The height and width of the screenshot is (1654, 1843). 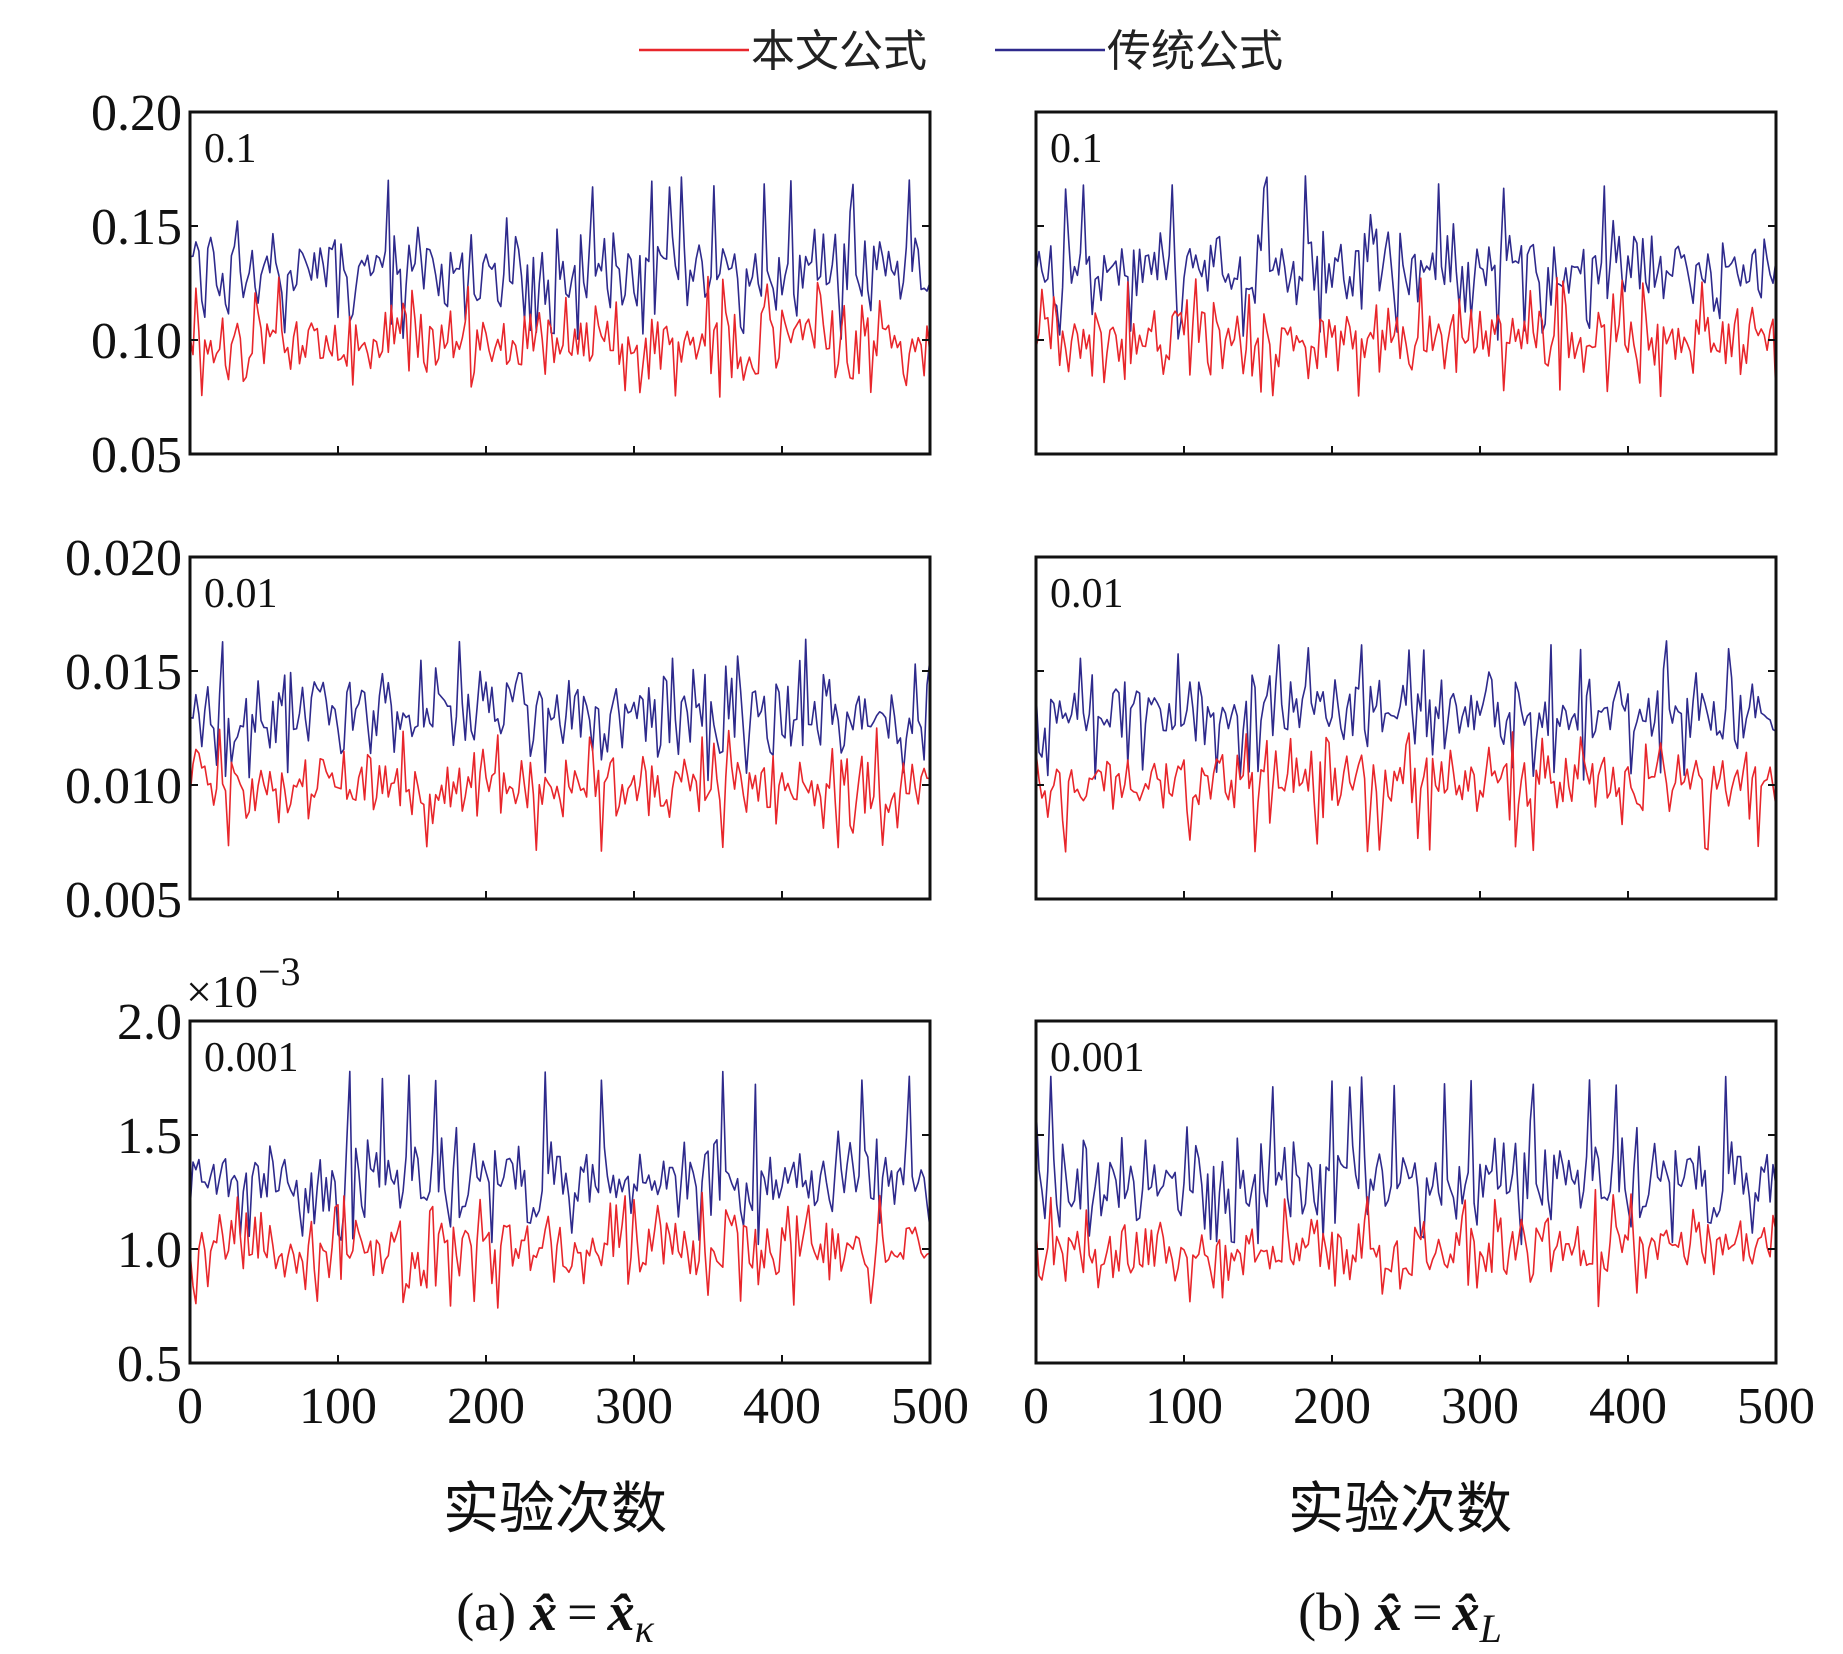 I want to click on plot-frame-b-row2, so click(x=1406, y=728).